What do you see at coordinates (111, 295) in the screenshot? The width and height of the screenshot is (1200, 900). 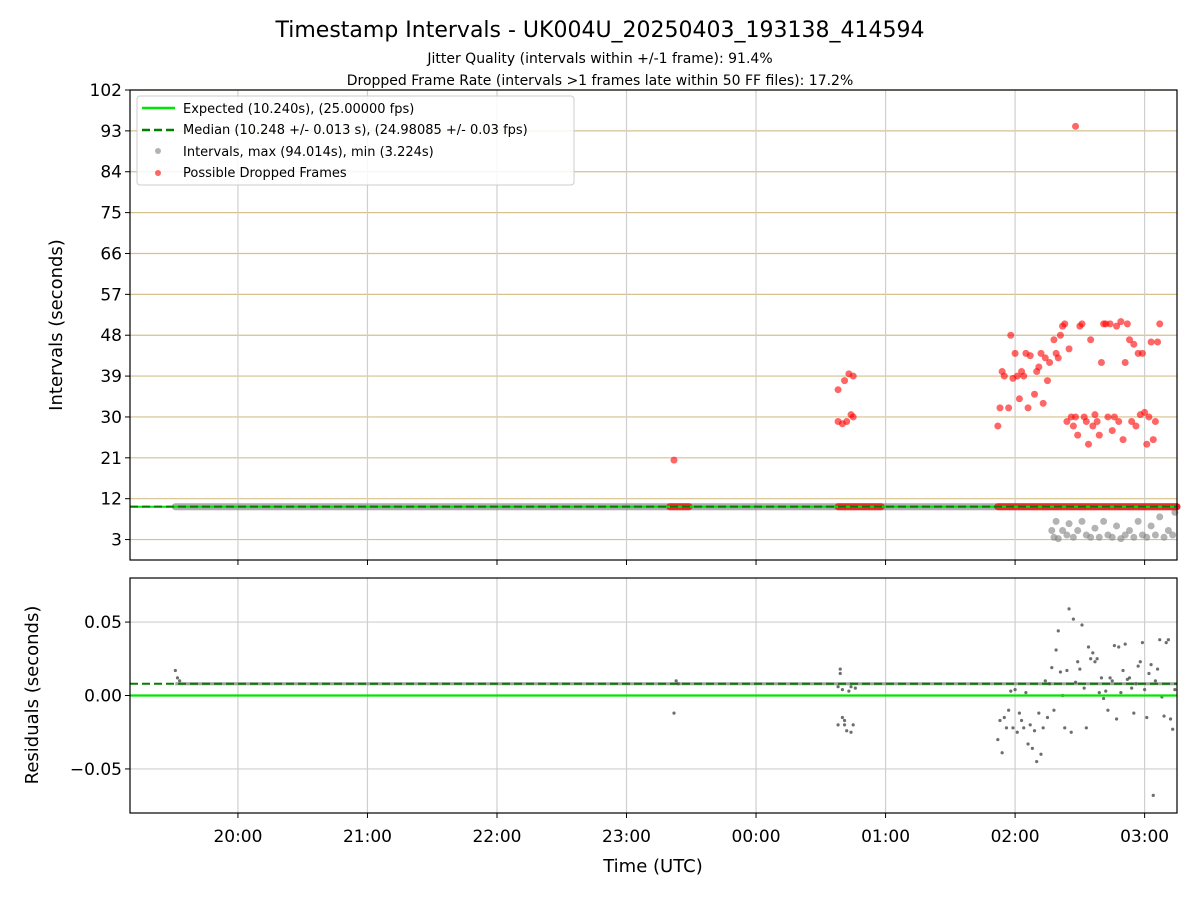 I see `y-tick-label: 57` at bounding box center [111, 295].